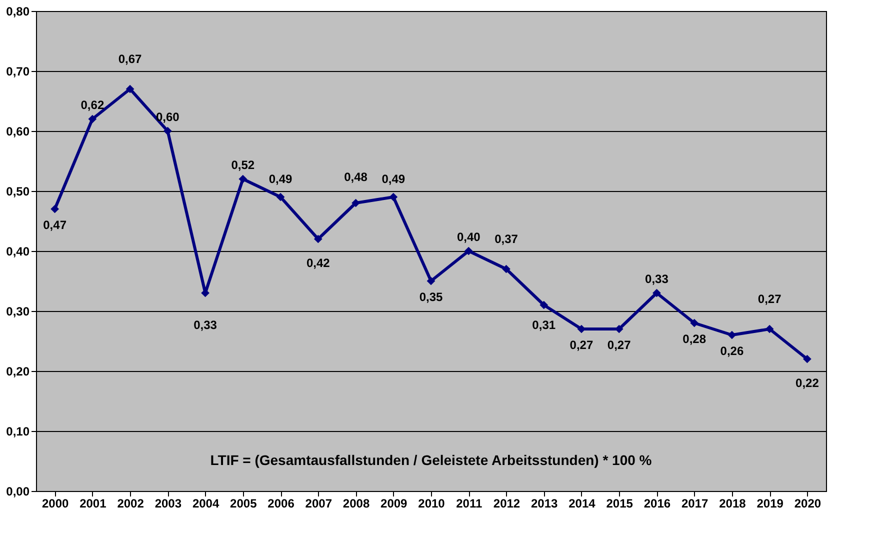 Image resolution: width=878 pixels, height=534 pixels. What do you see at coordinates (18, 11) in the screenshot?
I see `y-tick-label: 0,80` at bounding box center [18, 11].